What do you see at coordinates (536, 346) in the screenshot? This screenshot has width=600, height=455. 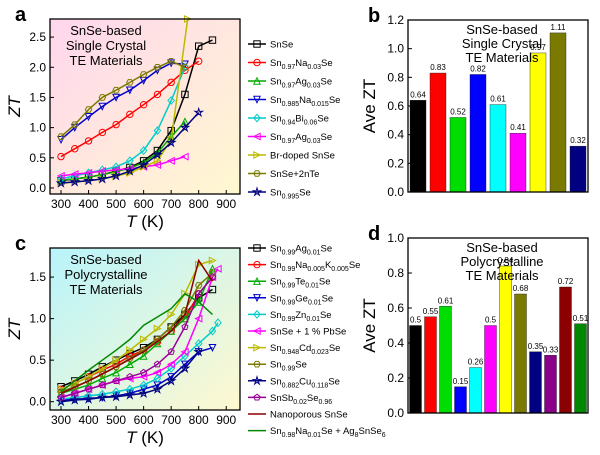 I see `bar-value-label: 0.35` at bounding box center [536, 346].